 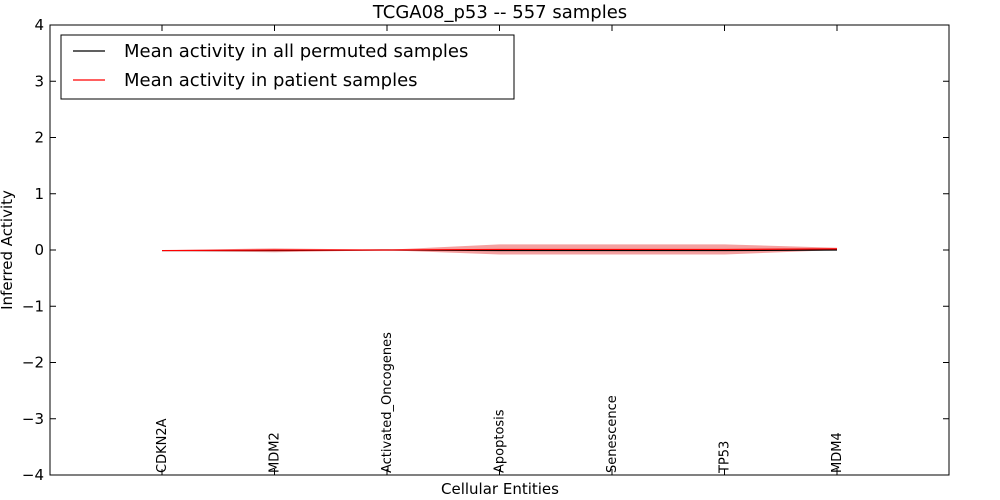 I want to click on y-axis-label: Inferred Activity, so click(x=8, y=250).